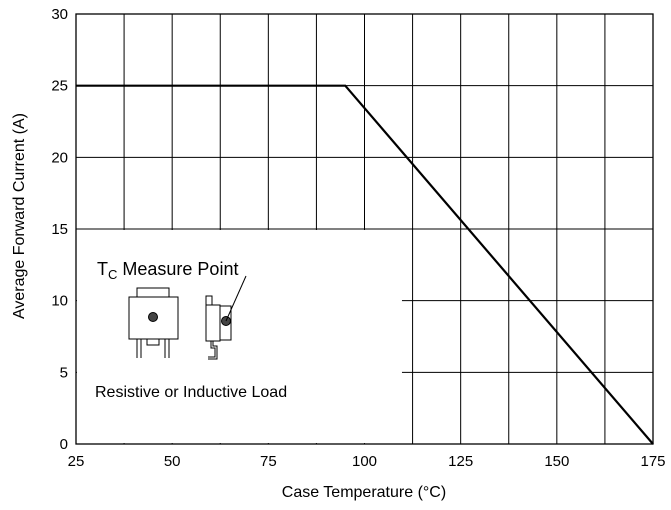 The height and width of the screenshot is (510, 671). I want to click on package-side-icon, so click(226, 317).